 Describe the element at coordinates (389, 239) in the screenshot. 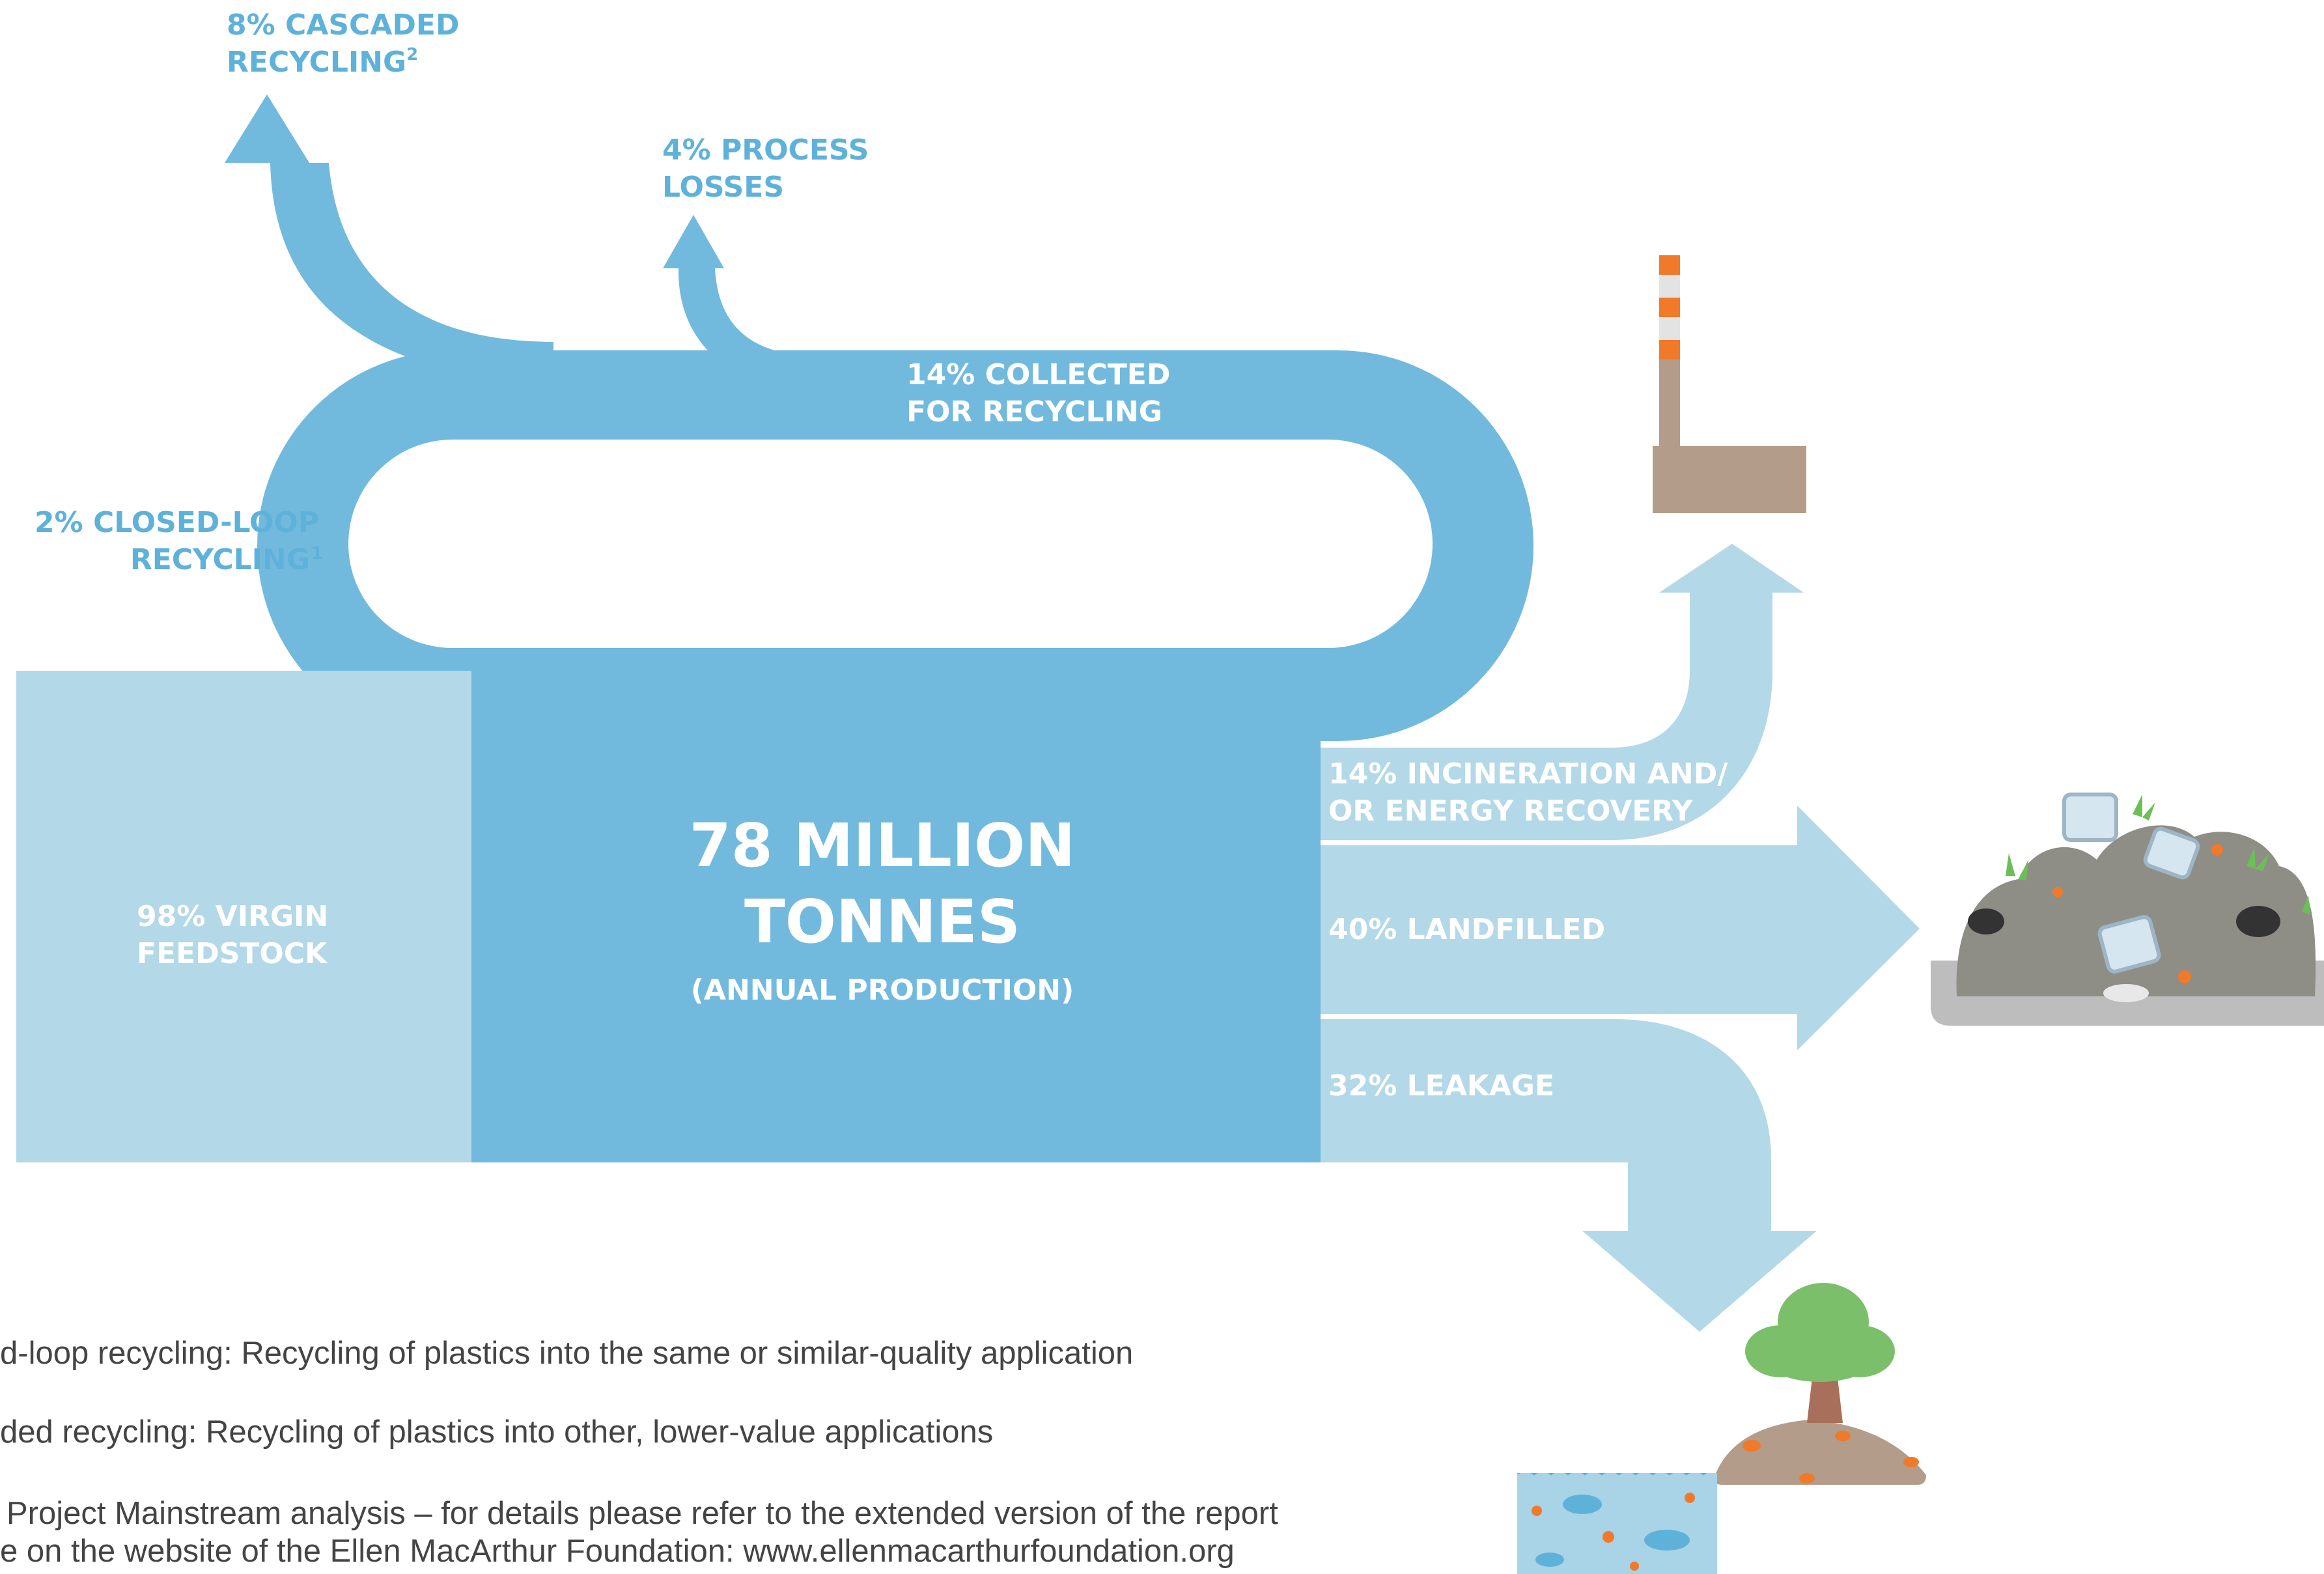

I see `cascaded-recycling-arrow` at that location.